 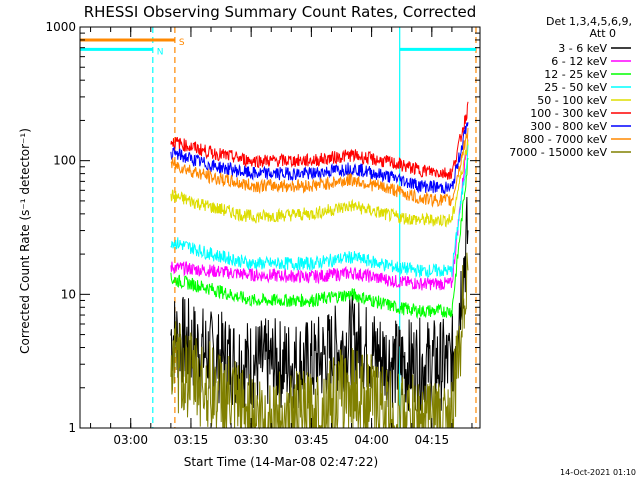 I want to click on flag-label-0: S, so click(x=182, y=43).